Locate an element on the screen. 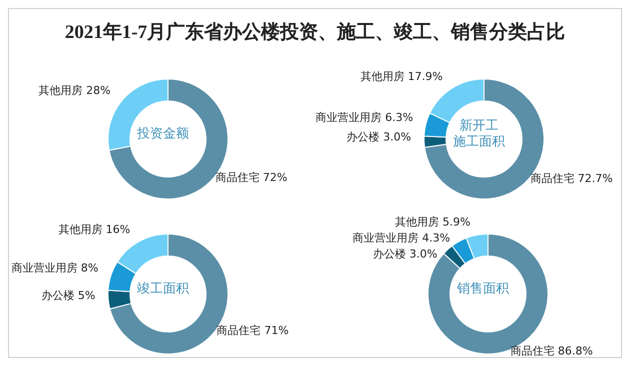  slice-label: 其他用房 16% is located at coordinates (94, 229).